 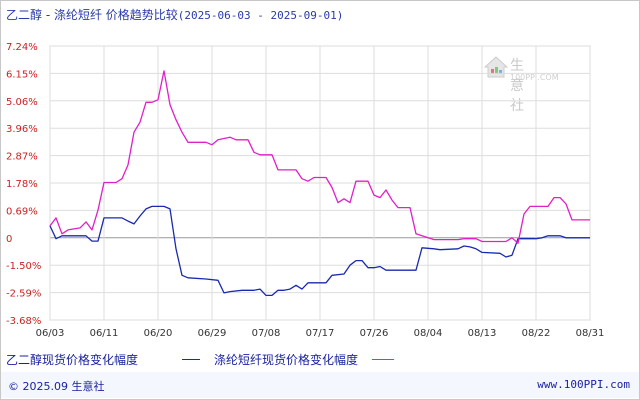 I want to click on y-tick-label: 3.96%, so click(x=22, y=129).